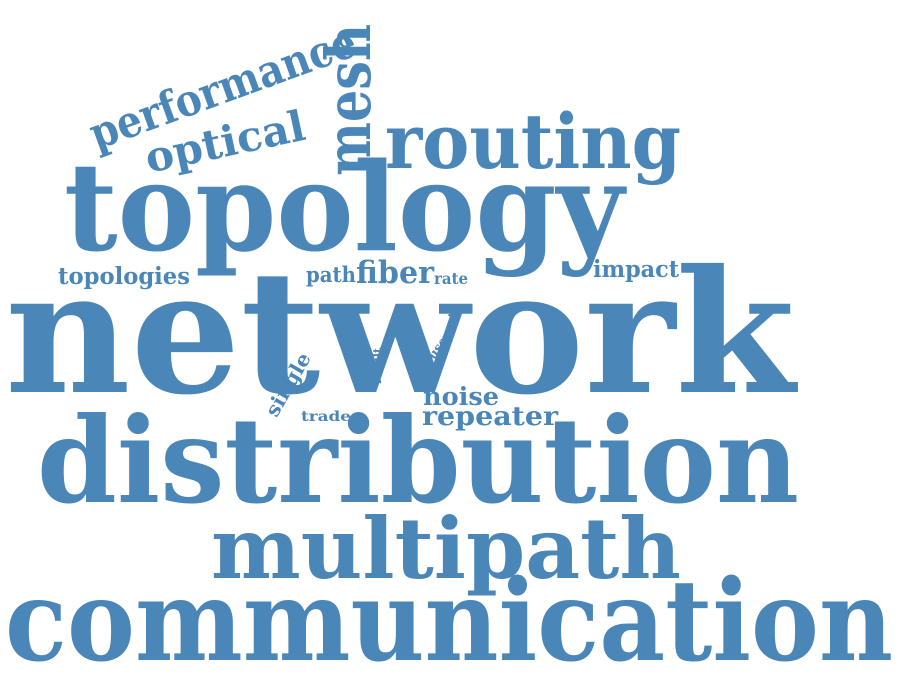 This screenshot has height=674, width=900. Describe the element at coordinates (450, 327) in the screenshot. I see `word-cost: cost` at that location.